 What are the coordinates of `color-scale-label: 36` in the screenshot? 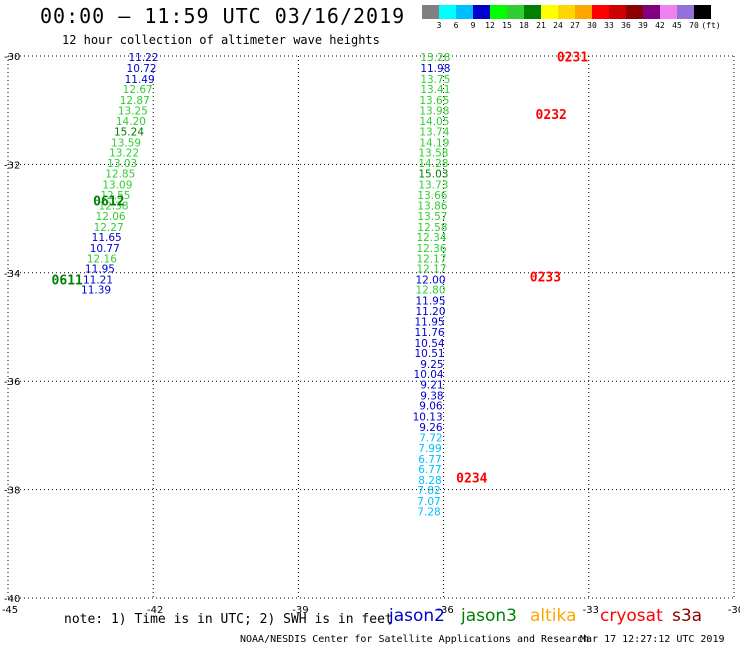 It's located at (626, 25).